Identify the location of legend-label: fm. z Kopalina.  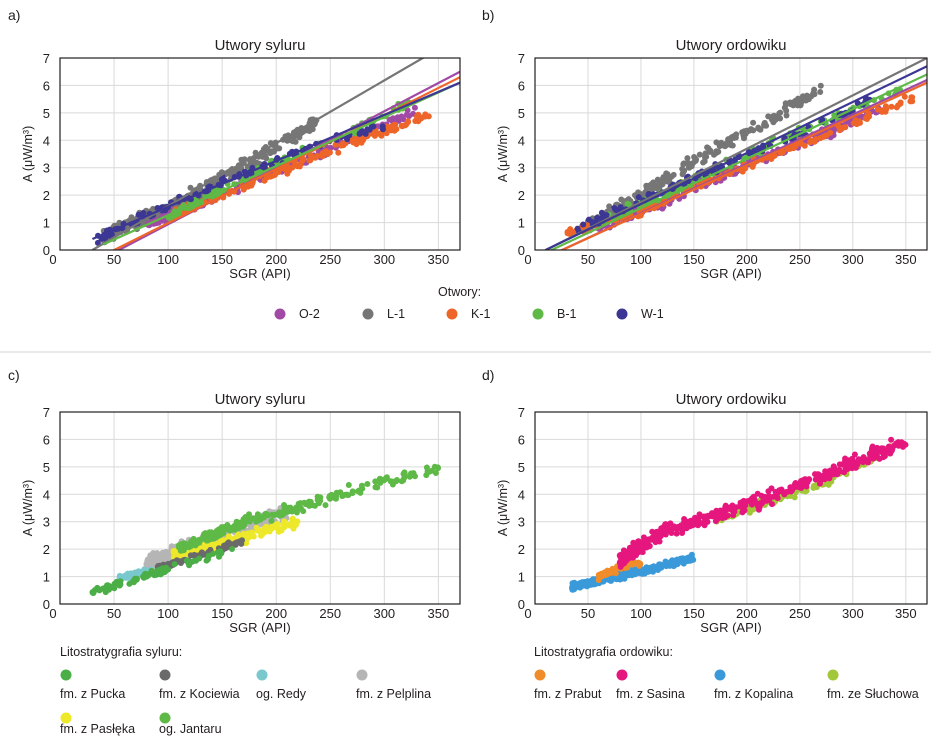
(753, 694).